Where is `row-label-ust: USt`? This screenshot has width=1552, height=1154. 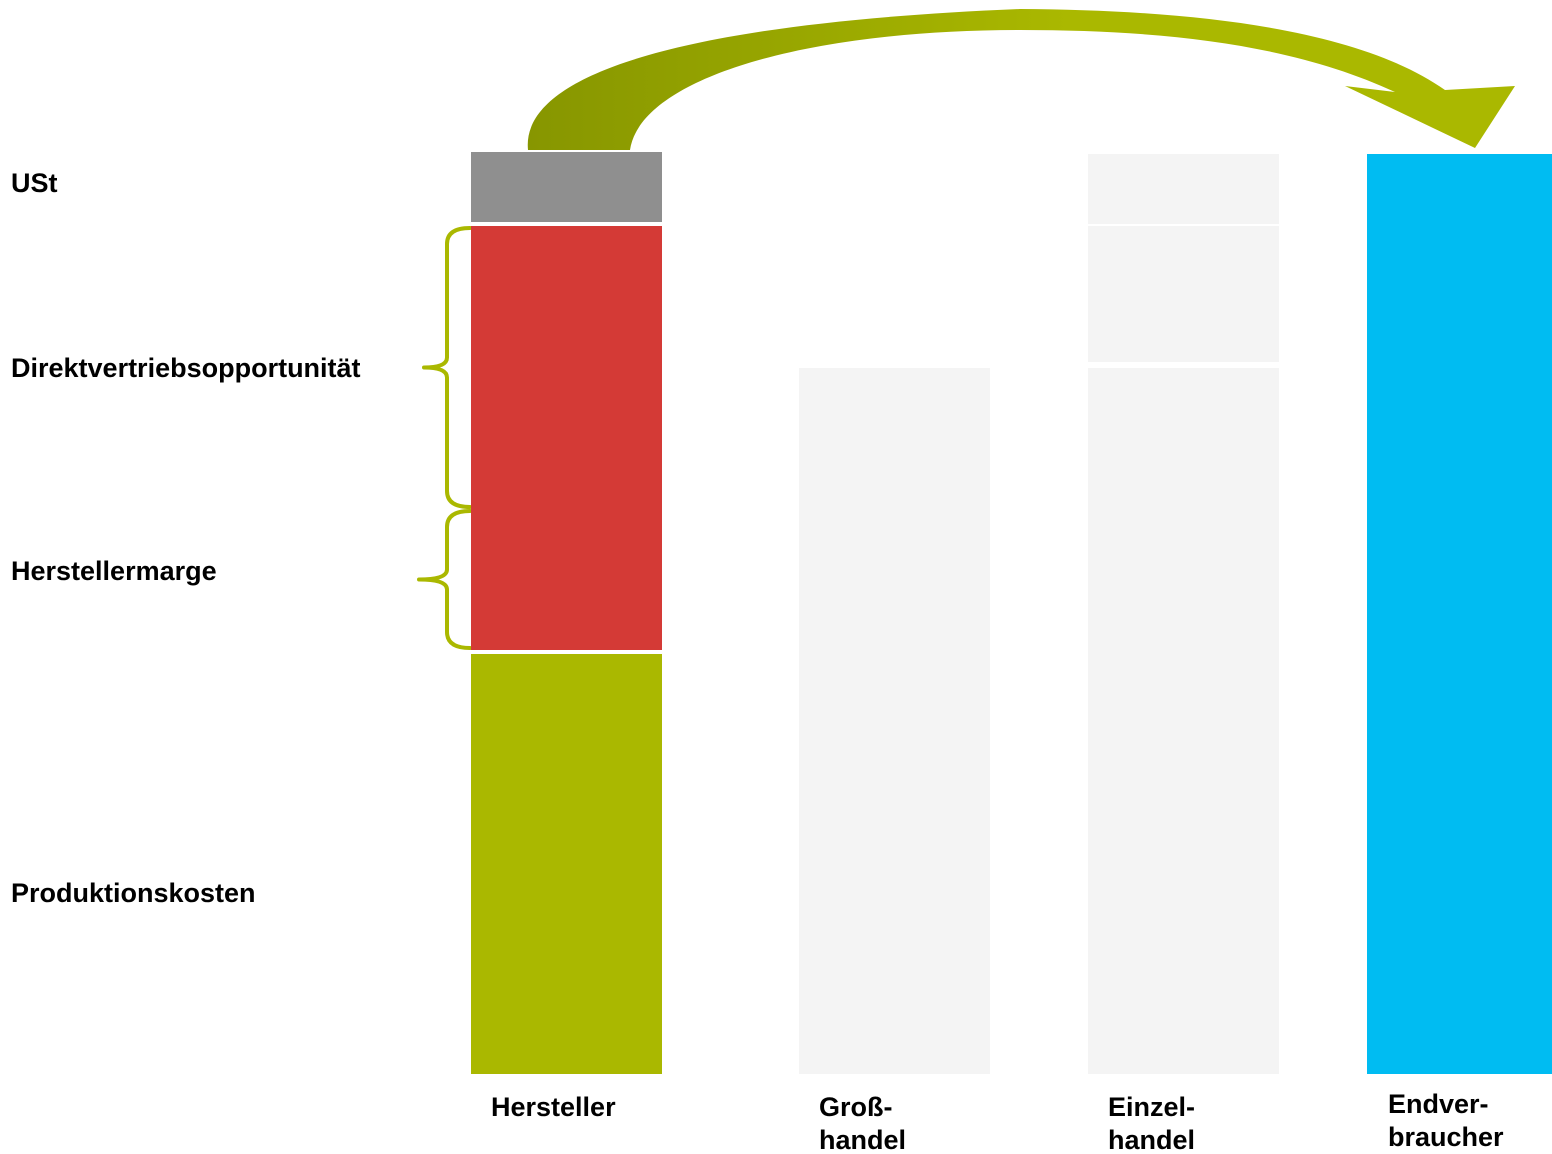
row-label-ust: USt is located at coordinates (34, 183).